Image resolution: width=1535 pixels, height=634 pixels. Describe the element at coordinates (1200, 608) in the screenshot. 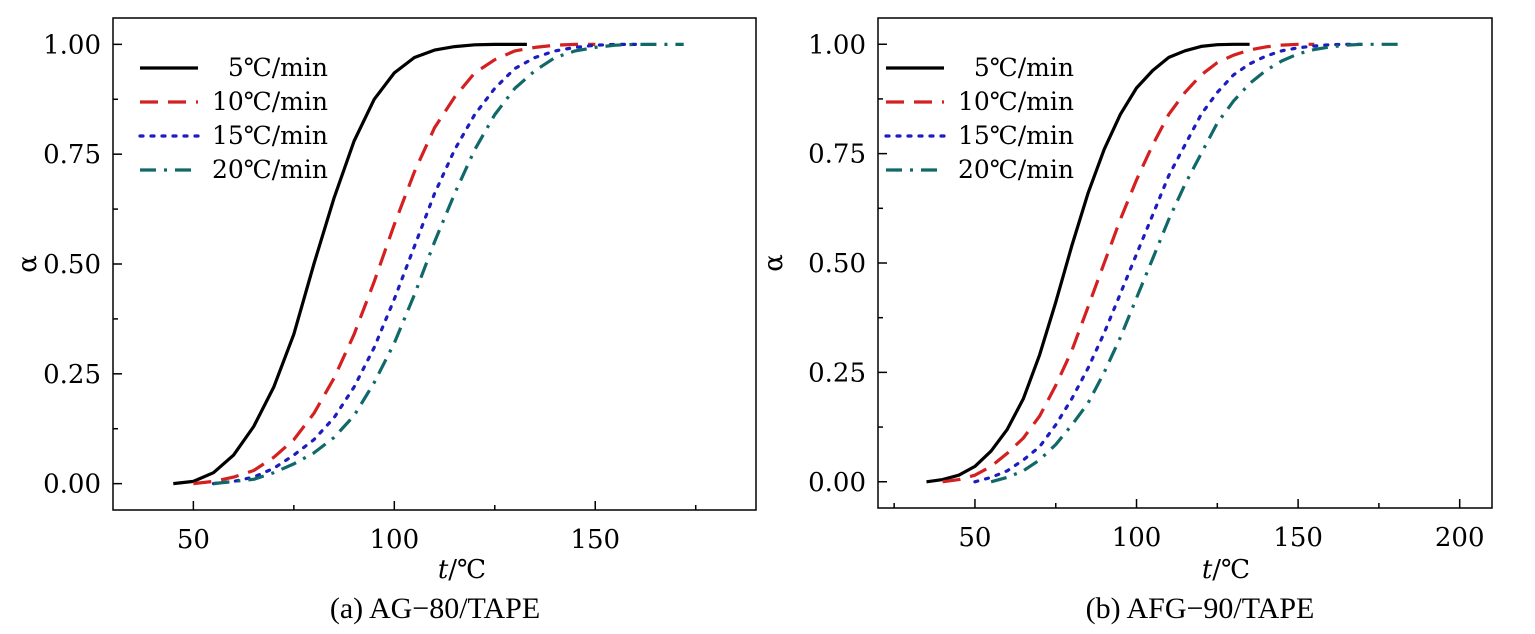

I see `subfigure-caption: (b) AFG−90/TAPE` at that location.